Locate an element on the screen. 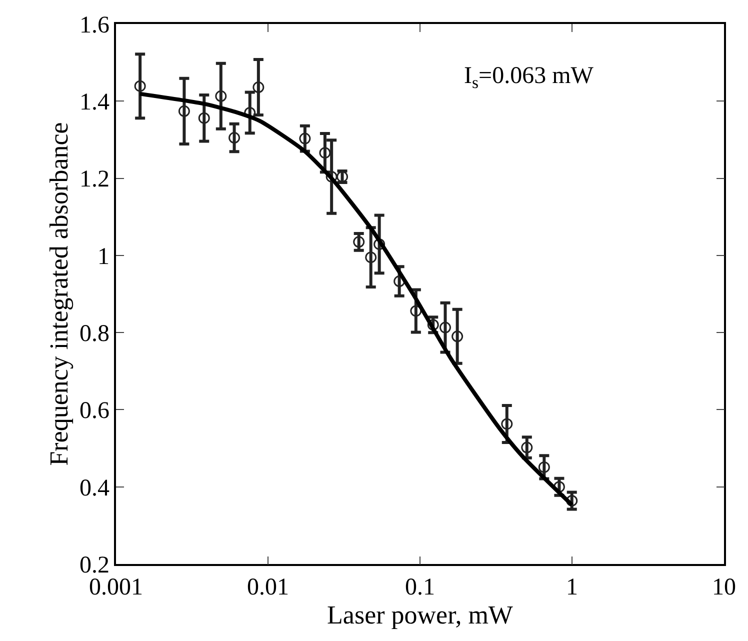  y-axis-title: Frequency integrated absorbance is located at coordinates (59, 294).